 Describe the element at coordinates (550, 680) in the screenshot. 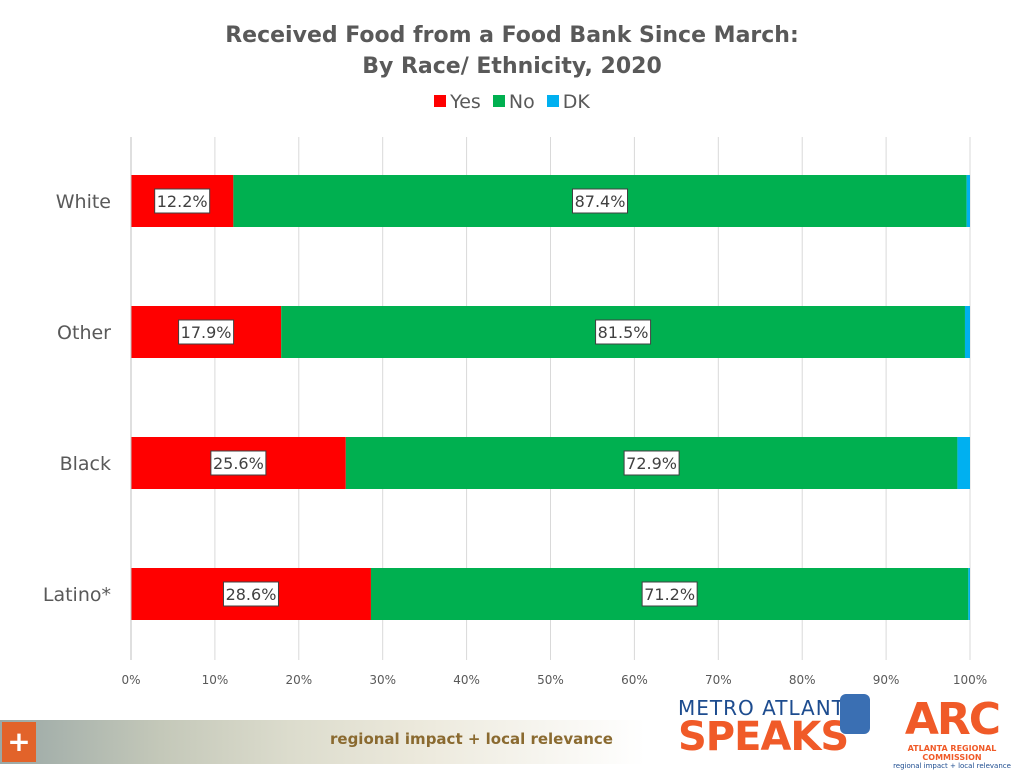

I see `x-tick-label: 50%` at that location.